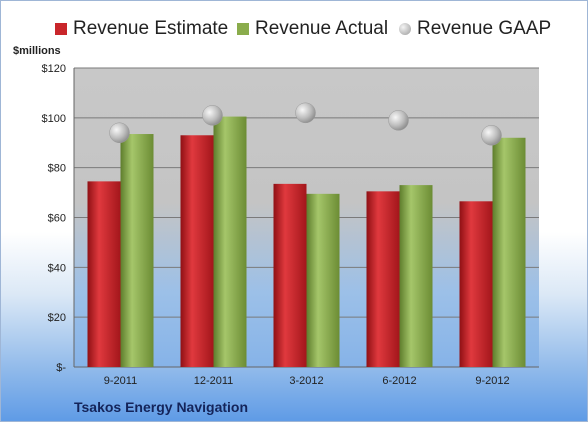 The image size is (588, 422). I want to click on legend-item-revenue-actual: Revenue Actual, so click(312, 29).